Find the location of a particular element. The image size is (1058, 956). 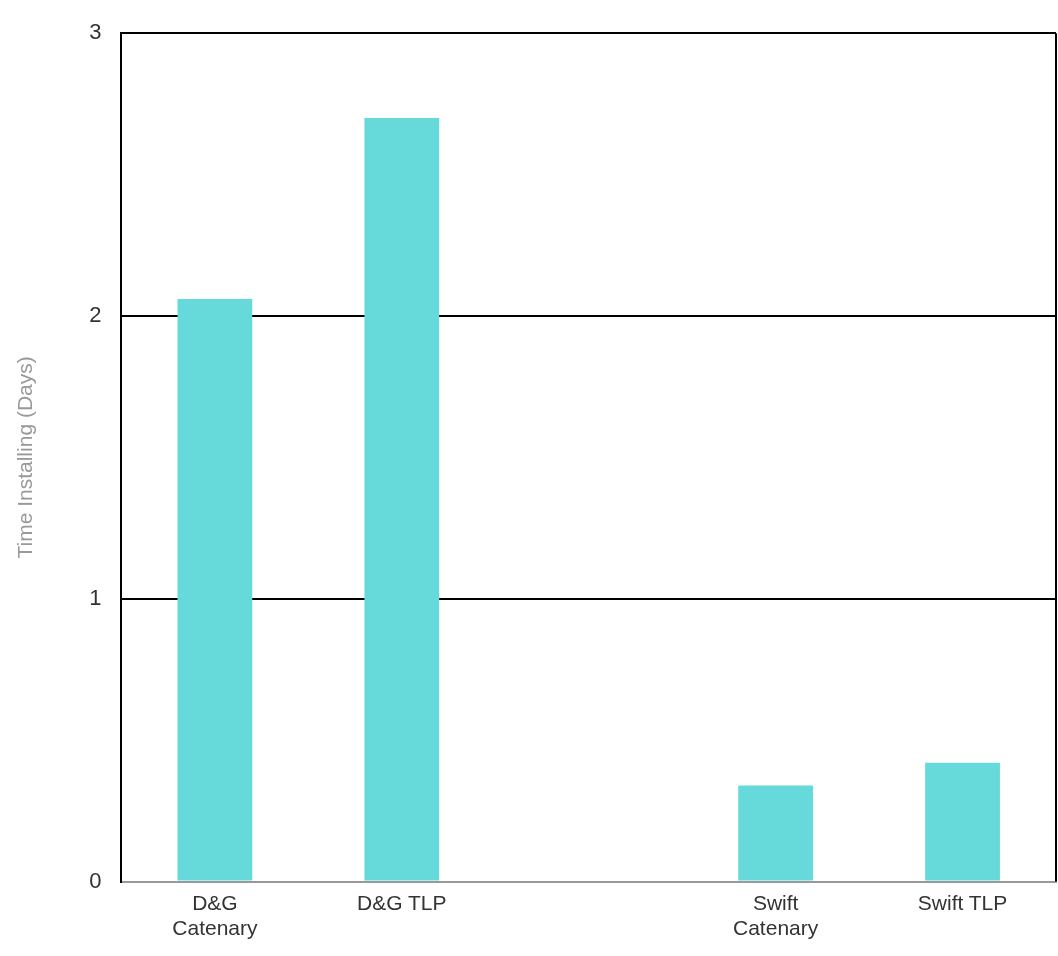

y-axis-title: Time Installing (Days) is located at coordinates (25, 457).